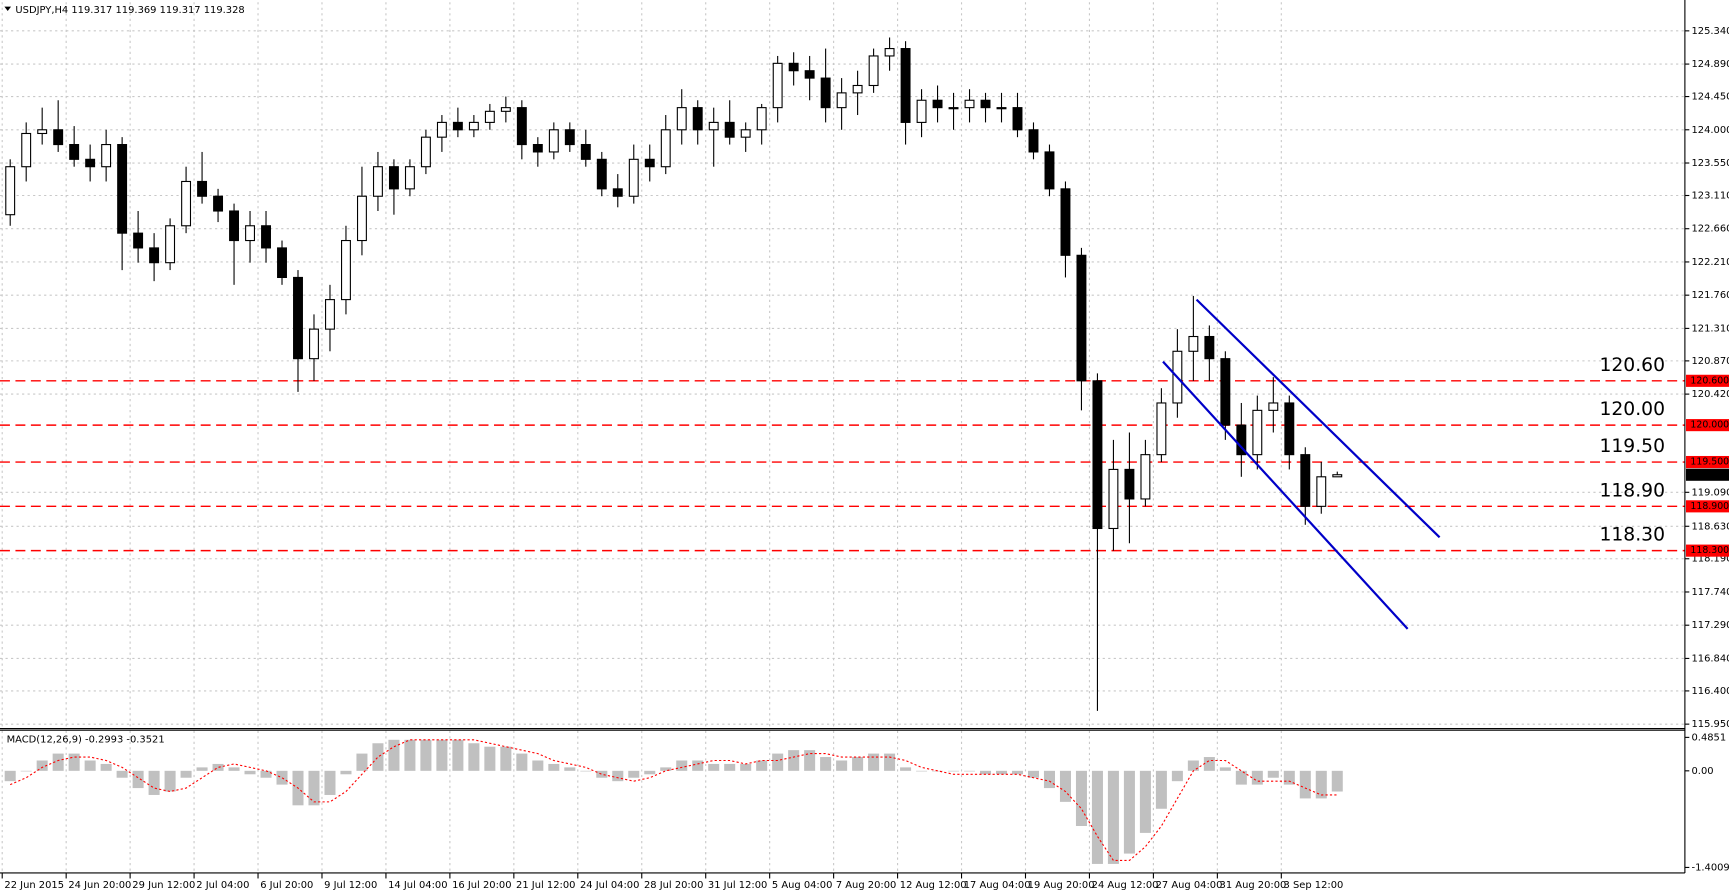 The height and width of the screenshot is (895, 1729). I want to click on x-tick-label: 31 Jul 12:00, so click(737, 885).